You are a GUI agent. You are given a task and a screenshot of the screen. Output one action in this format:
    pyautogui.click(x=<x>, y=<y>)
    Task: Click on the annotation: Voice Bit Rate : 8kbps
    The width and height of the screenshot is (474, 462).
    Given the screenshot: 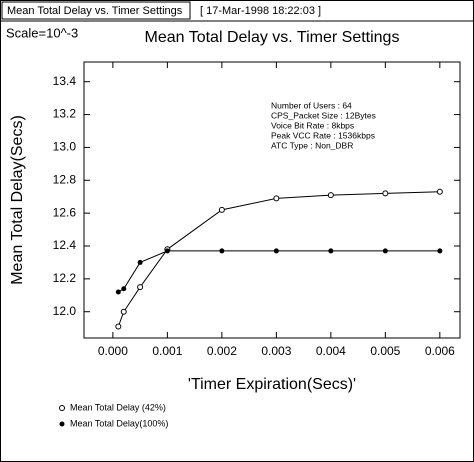 What is the action you would take?
    pyautogui.click(x=312, y=125)
    